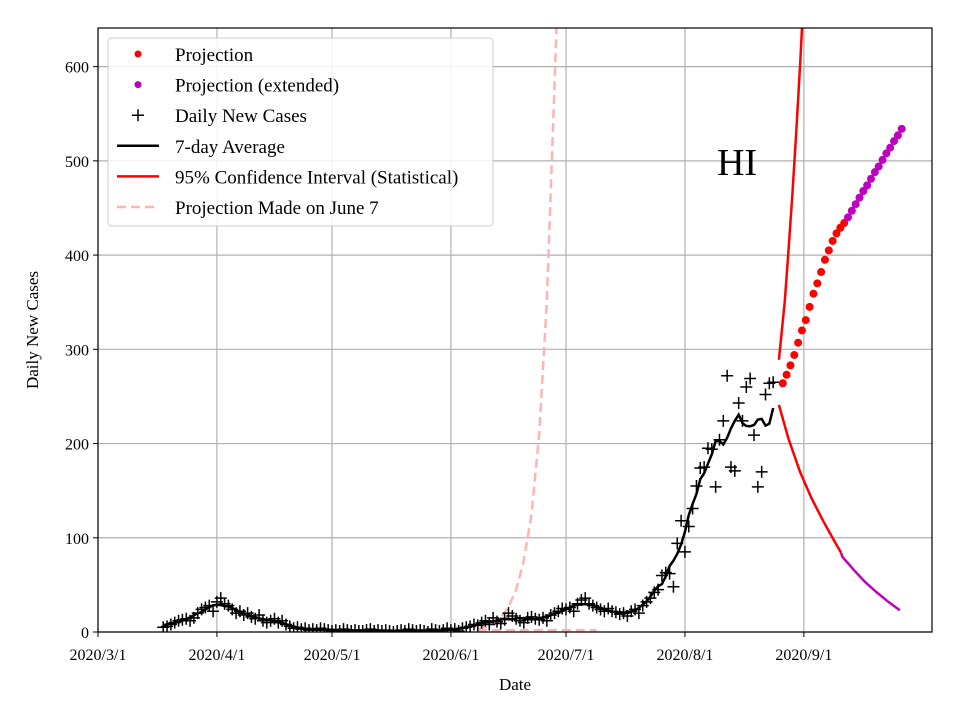  I want to click on y-tick-label: 300, so click(77, 350).